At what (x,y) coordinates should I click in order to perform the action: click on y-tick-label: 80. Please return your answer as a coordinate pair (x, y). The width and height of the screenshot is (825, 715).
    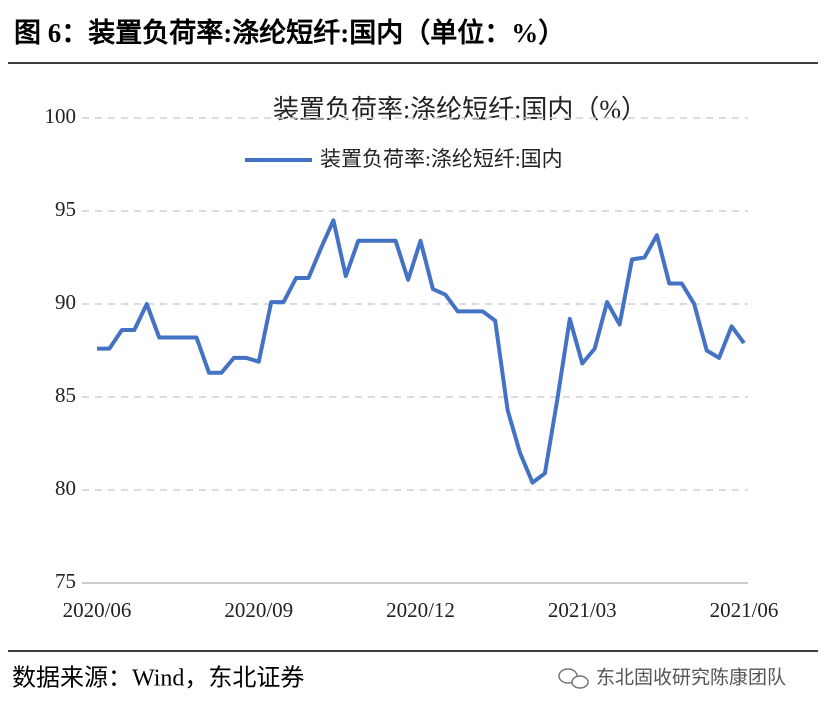
    Looking at the image, I should click on (65, 488).